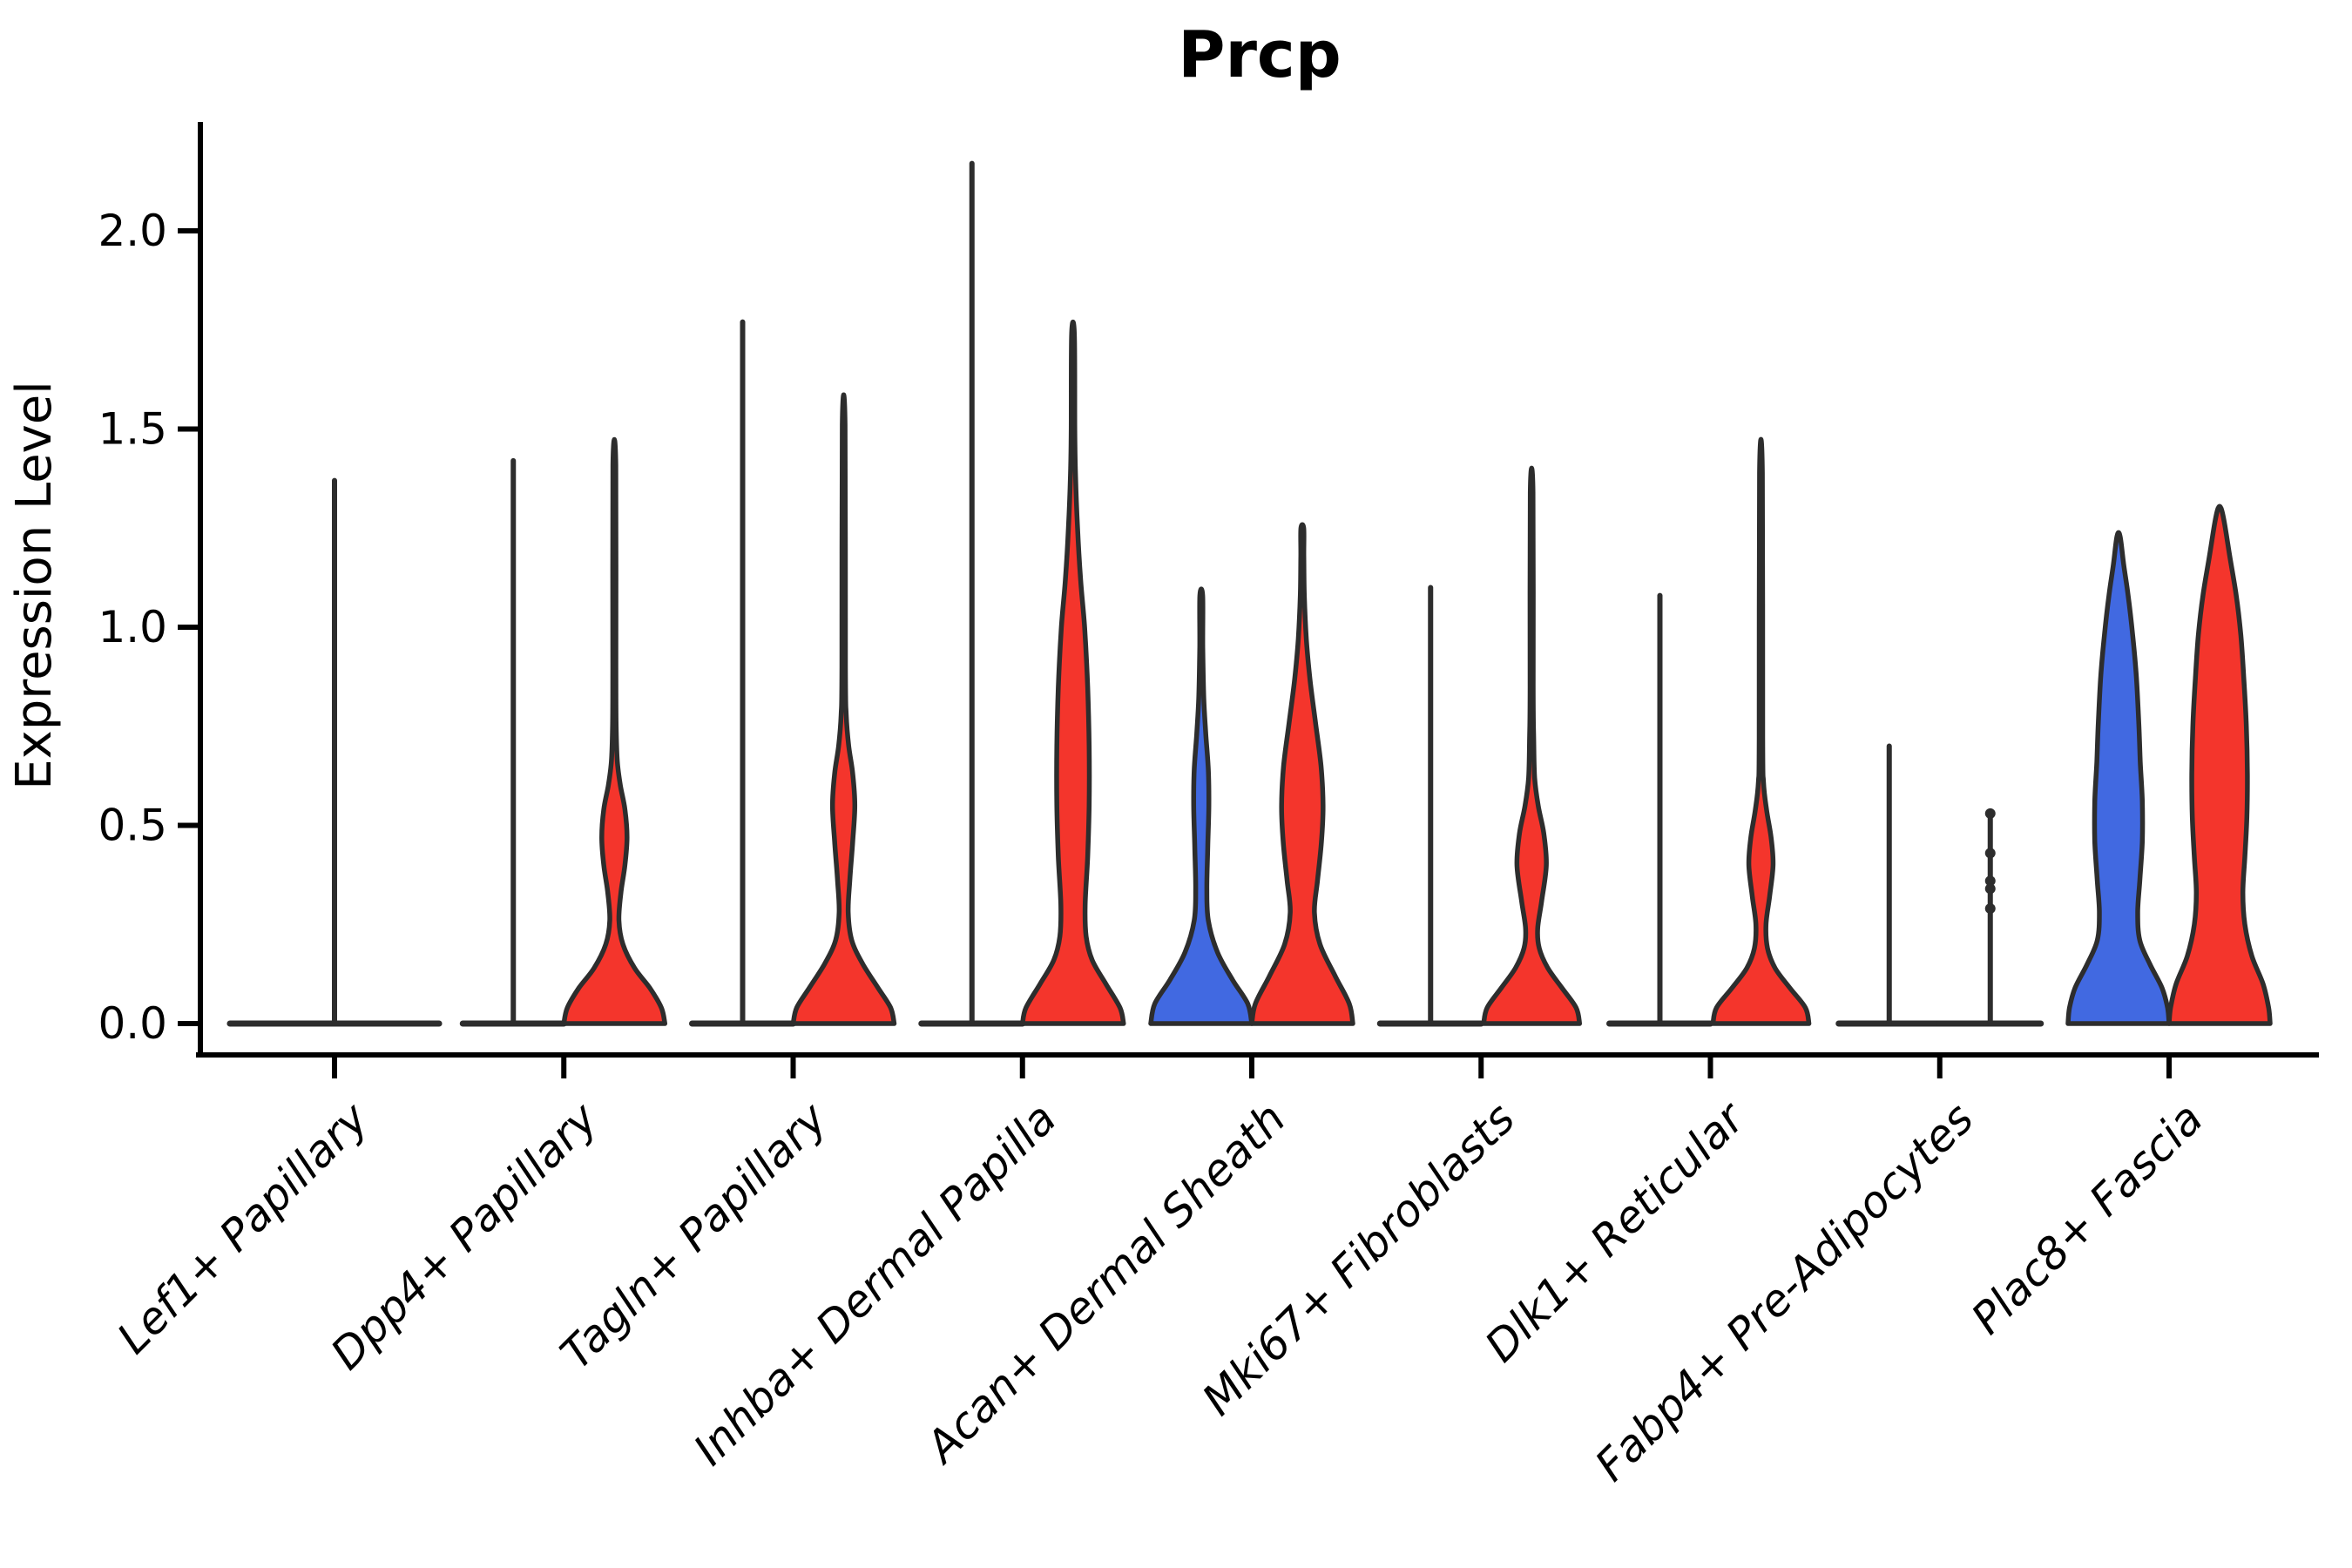  What do you see at coordinates (34, 585) in the screenshot?
I see `y-axis-label: Expression Level` at bounding box center [34, 585].